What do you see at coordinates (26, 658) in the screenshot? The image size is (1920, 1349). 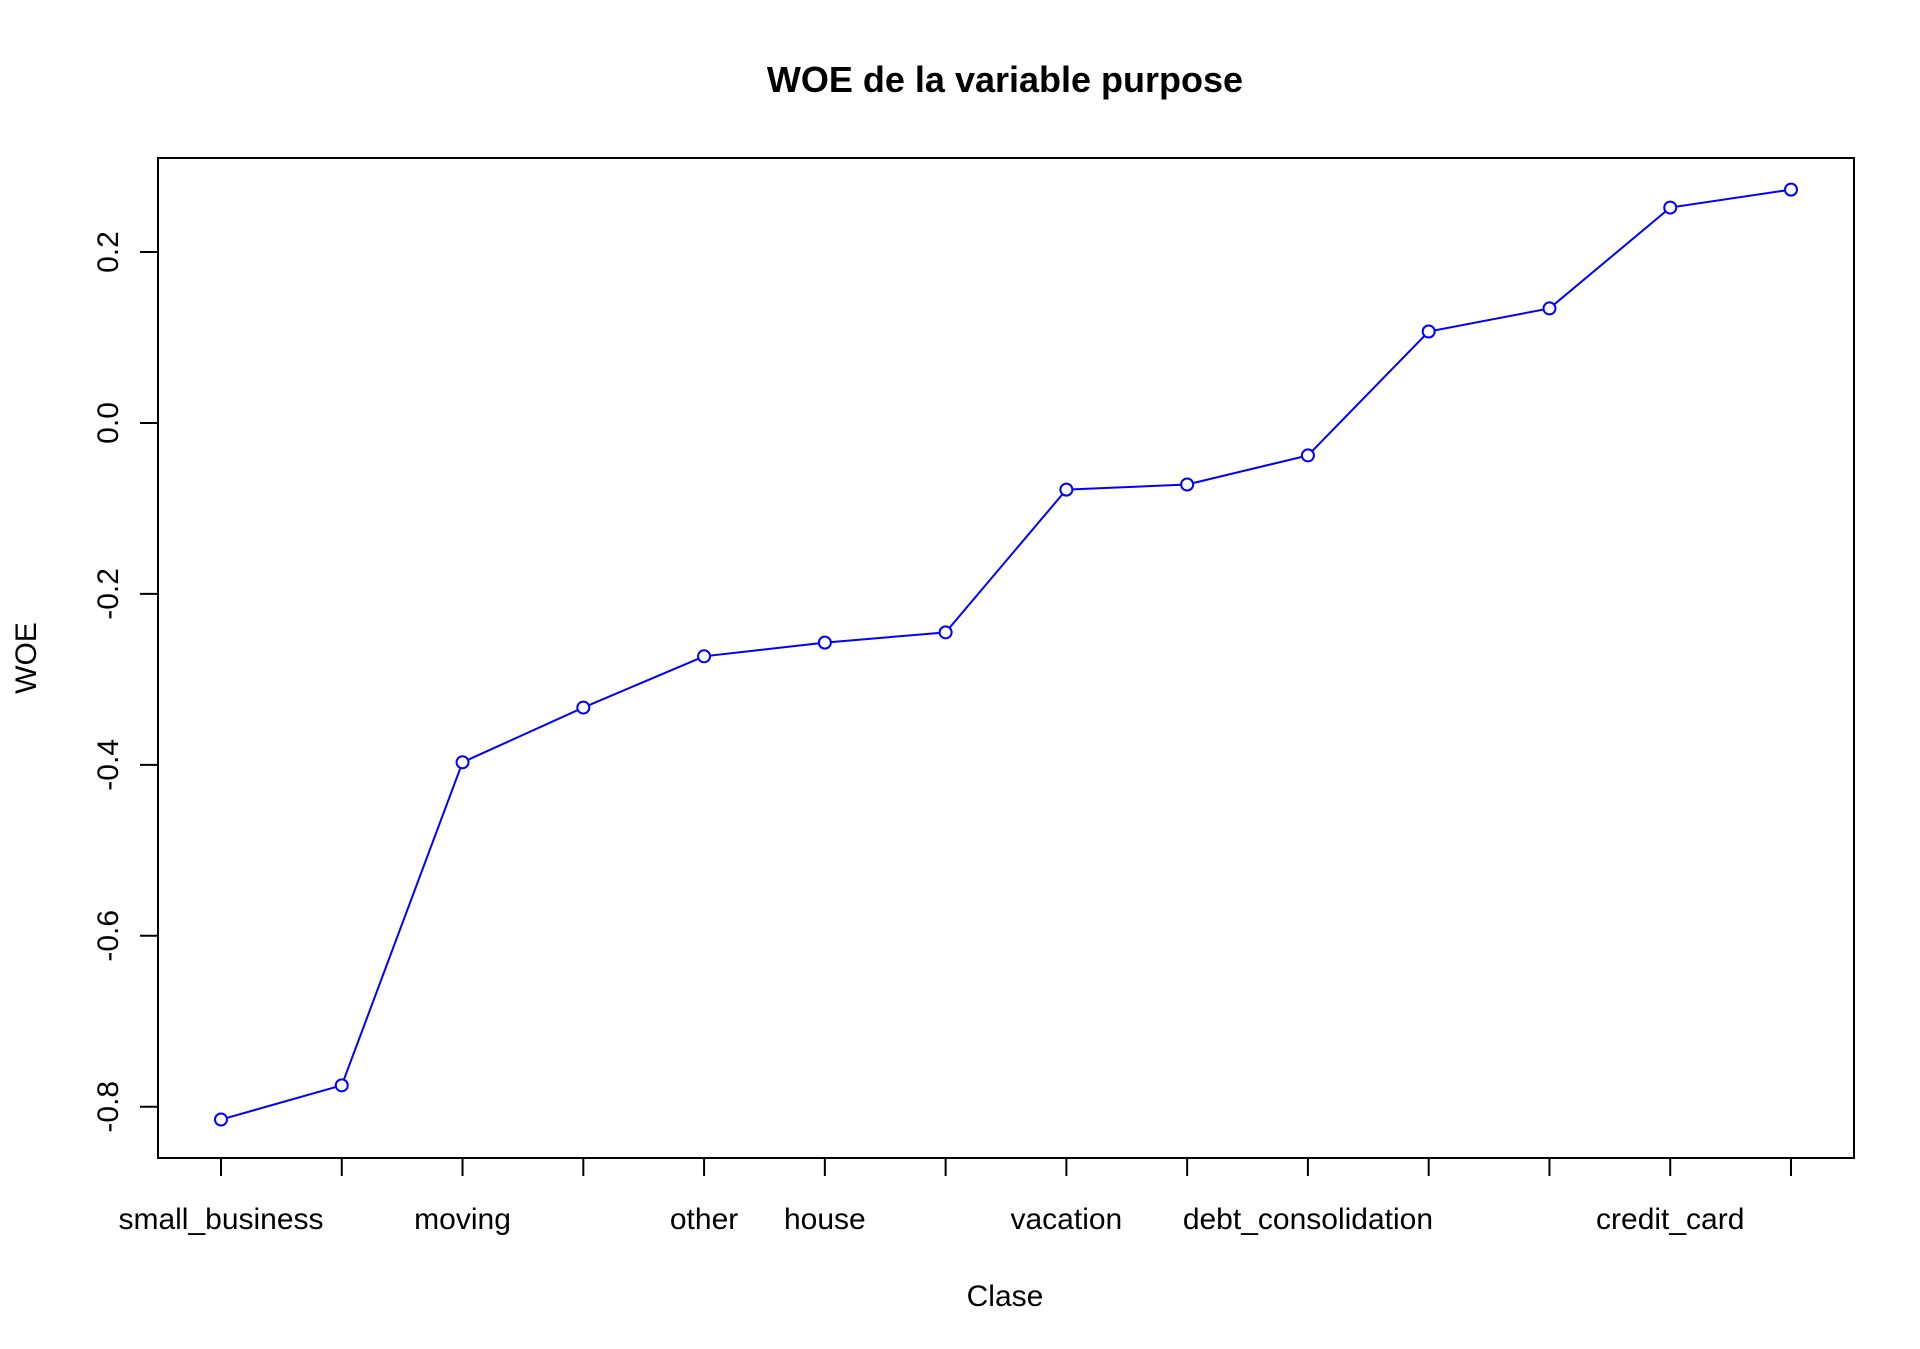 I see `y-axis-label: WOE` at bounding box center [26, 658].